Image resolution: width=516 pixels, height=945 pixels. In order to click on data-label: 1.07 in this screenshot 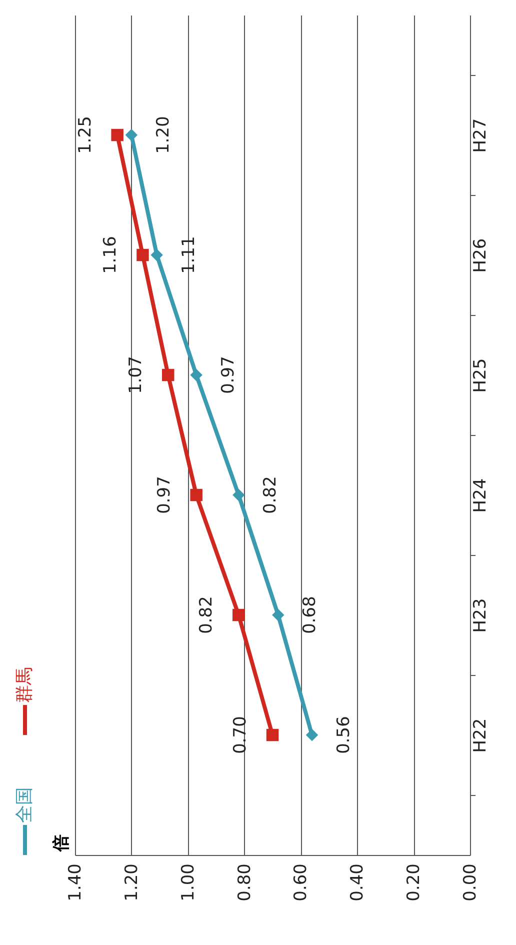, I will do `click(136, 375)`.